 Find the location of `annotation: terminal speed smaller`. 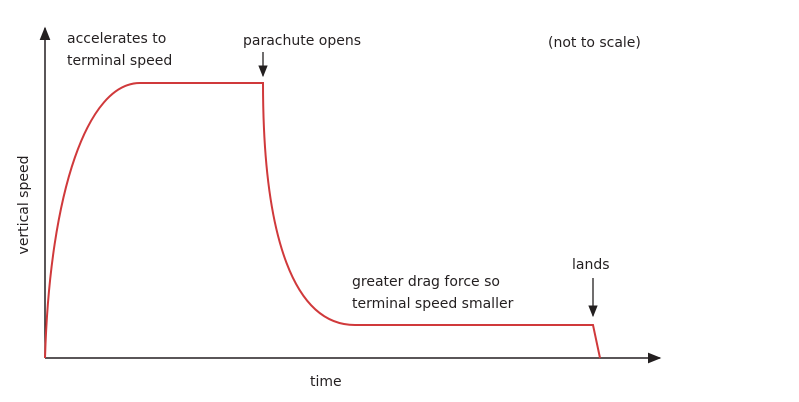

annotation: terminal speed smaller is located at coordinates (433, 304).